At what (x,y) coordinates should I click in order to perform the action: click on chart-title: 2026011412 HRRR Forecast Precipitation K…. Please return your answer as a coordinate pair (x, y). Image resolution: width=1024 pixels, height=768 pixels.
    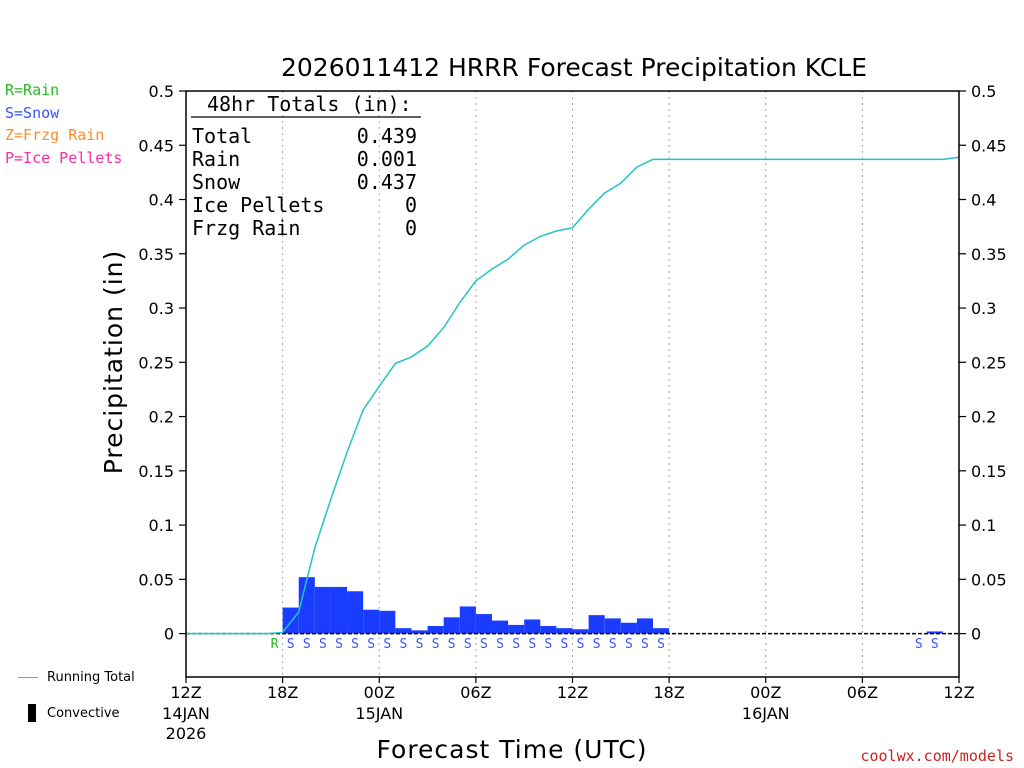
    Looking at the image, I should click on (574, 67).